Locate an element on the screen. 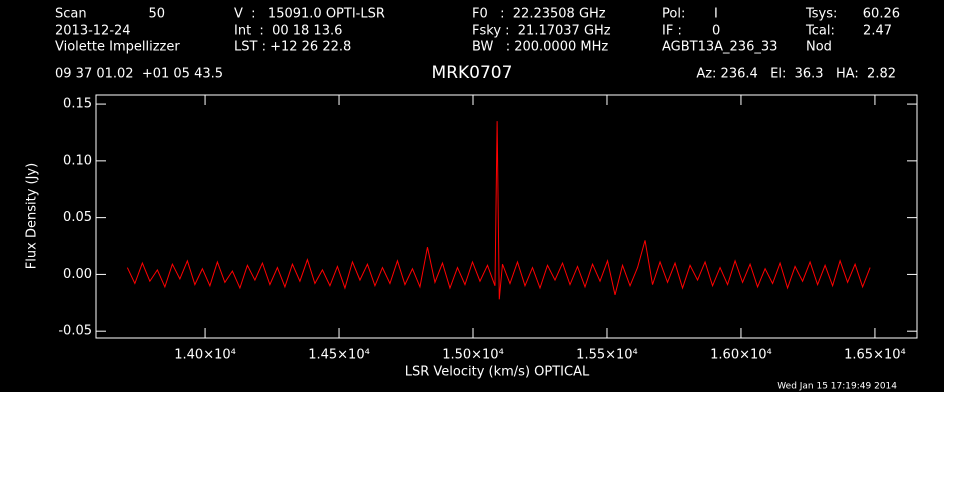 The height and width of the screenshot is (490, 962). x-tick-label: 1.45×10⁴ is located at coordinates (339, 355).